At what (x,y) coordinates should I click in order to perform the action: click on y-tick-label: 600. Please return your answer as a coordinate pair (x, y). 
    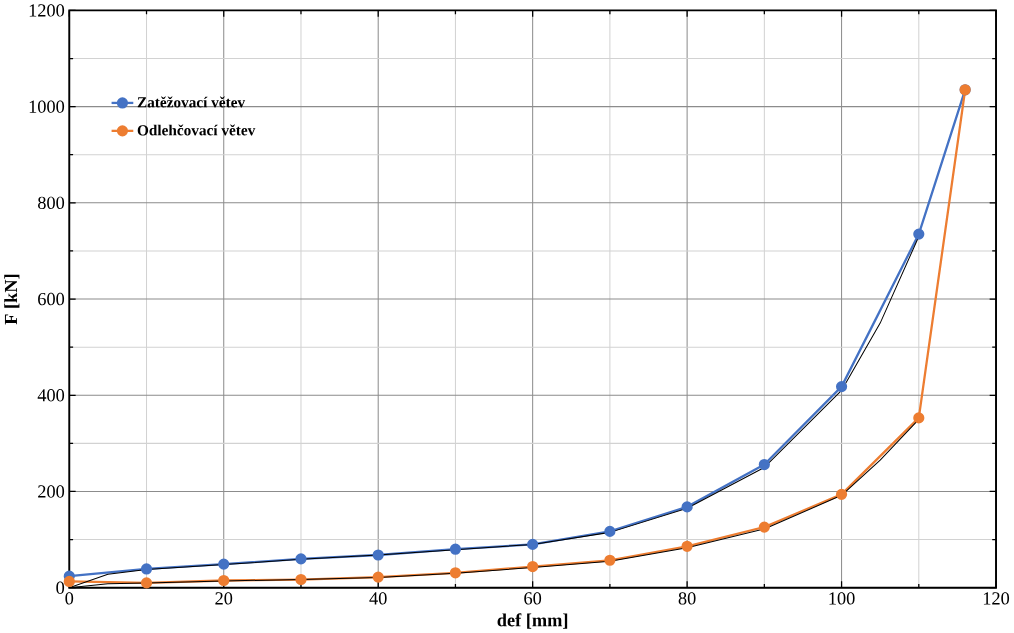
    Looking at the image, I should click on (51, 299).